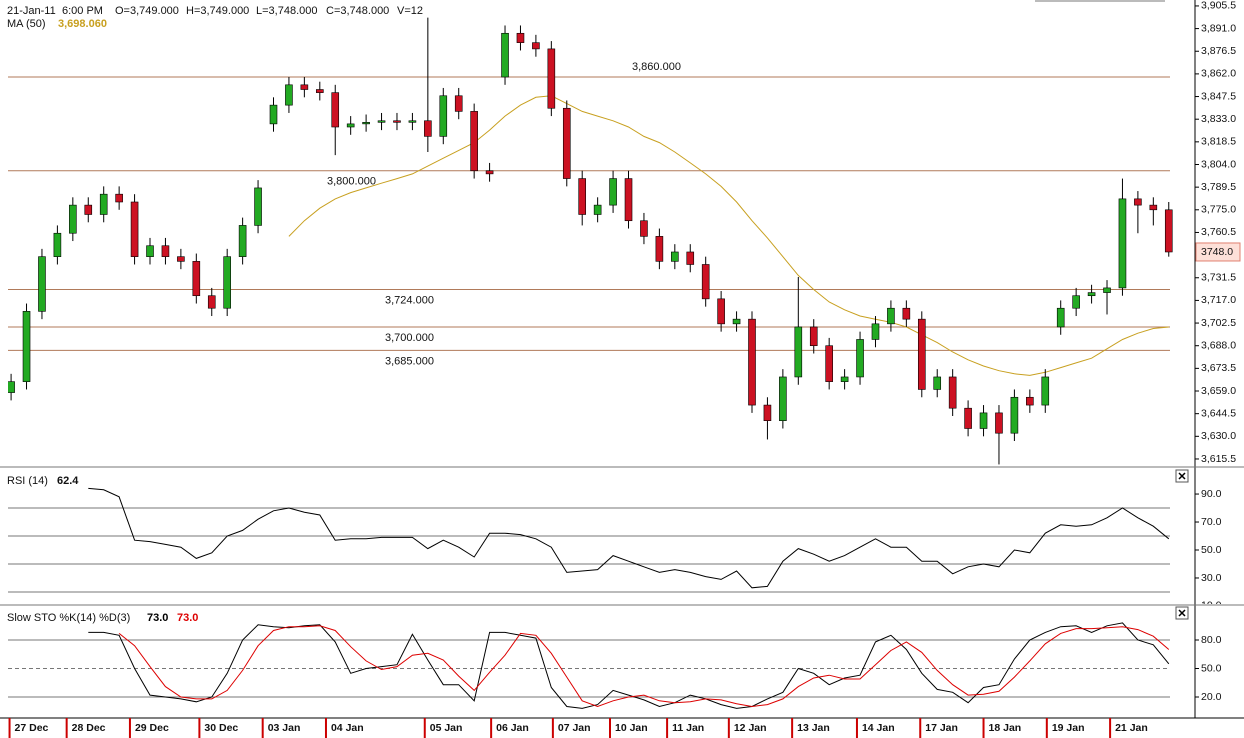  I want to click on header-l: L=3,748.000, so click(286, 11).